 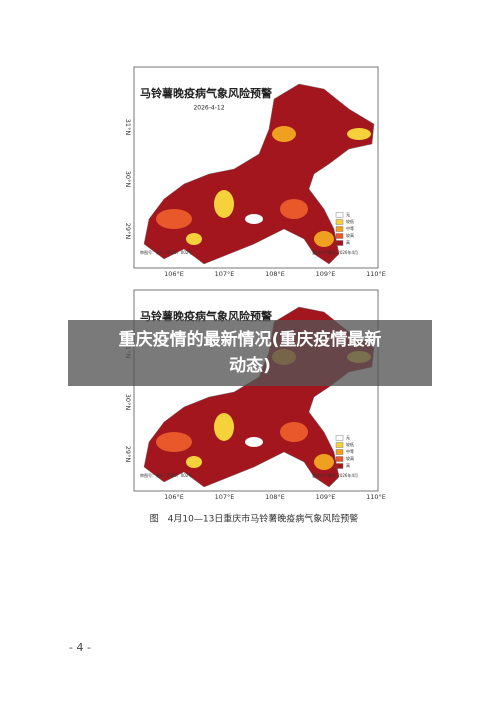 What do you see at coordinates (250, 353) in the screenshot?
I see `overlay-band` at bounding box center [250, 353].